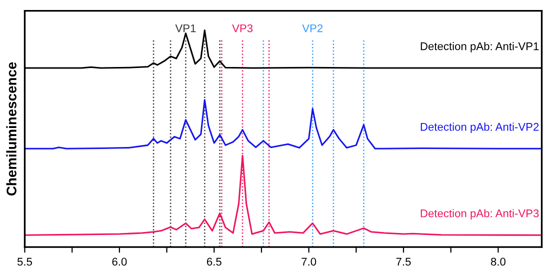 The image size is (550, 270). Describe the element at coordinates (479, 47) in the screenshot. I see `series-label: Detection pAb: Anti-VP1` at that location.